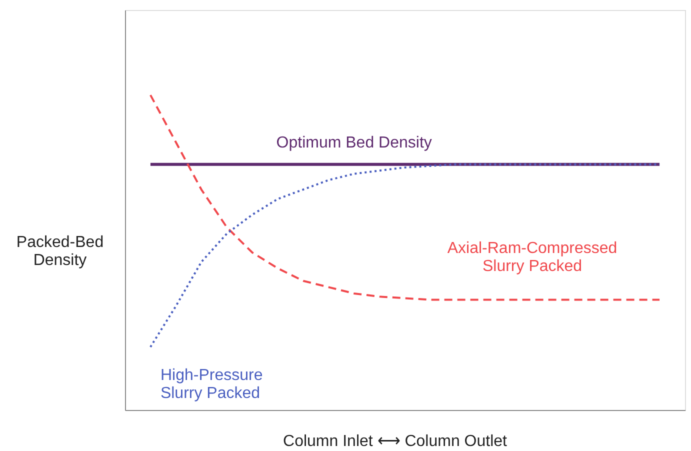  I want to click on series-label: Axial-Ram-Compressed Slurry Packed, so click(532, 257).